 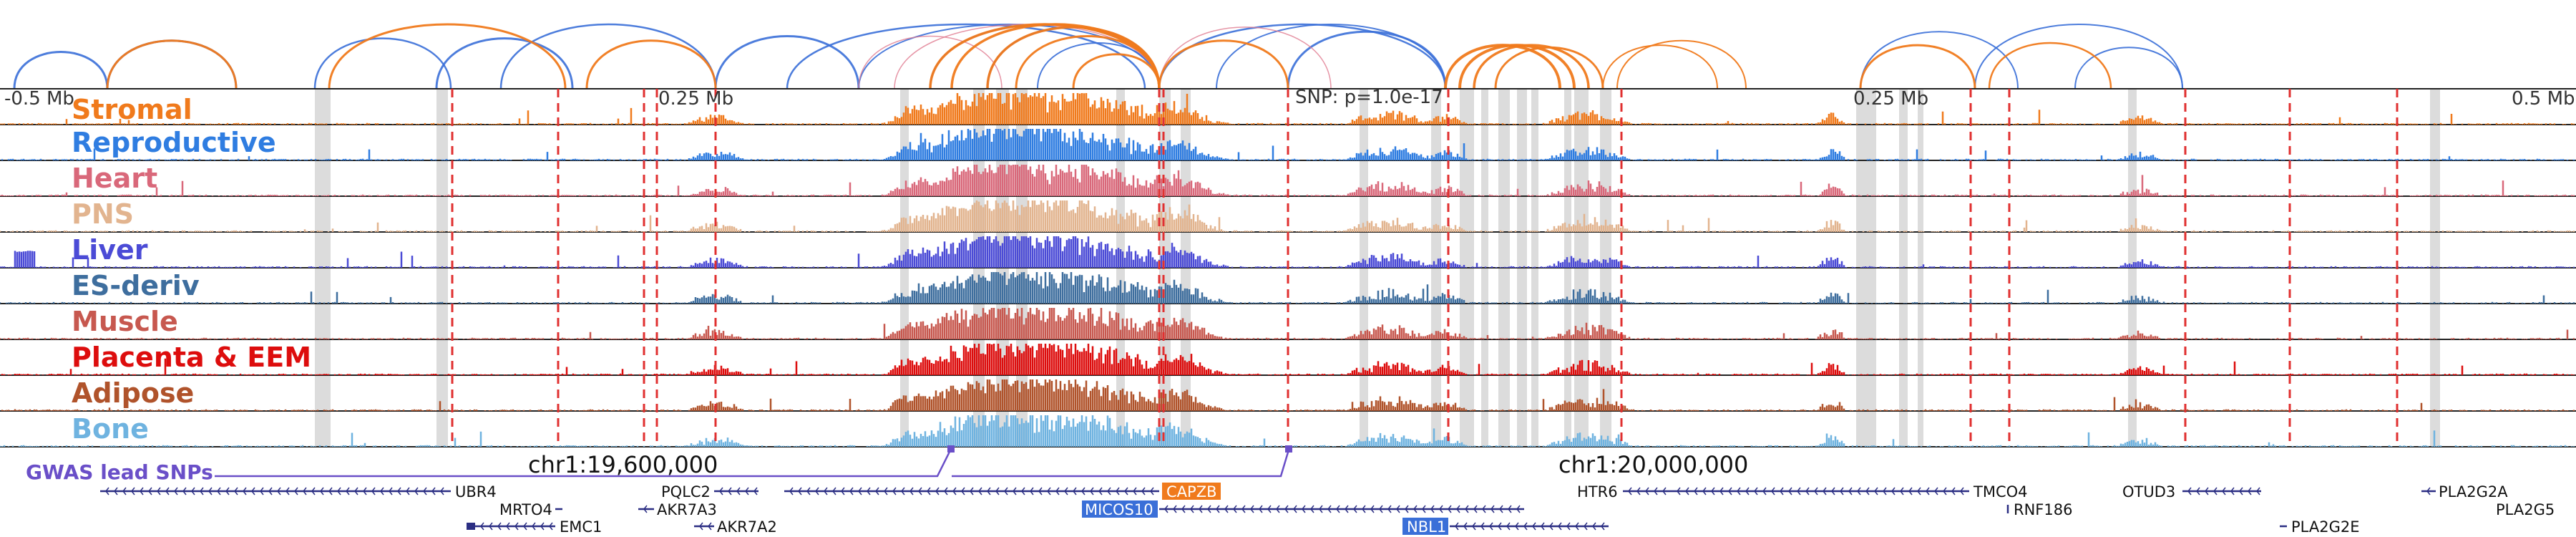 What do you see at coordinates (623, 464) in the screenshot?
I see `coordinate-label-left: chr1:19,600,000` at bounding box center [623, 464].